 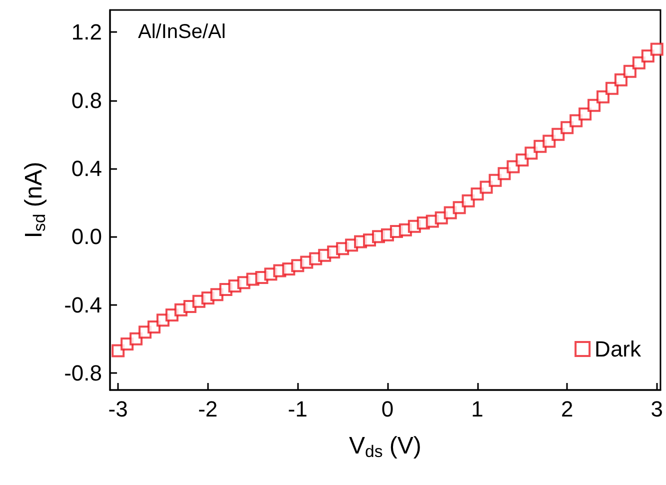 What do you see at coordinates (298, 409) in the screenshot?
I see `x-tick-label: -1` at bounding box center [298, 409].